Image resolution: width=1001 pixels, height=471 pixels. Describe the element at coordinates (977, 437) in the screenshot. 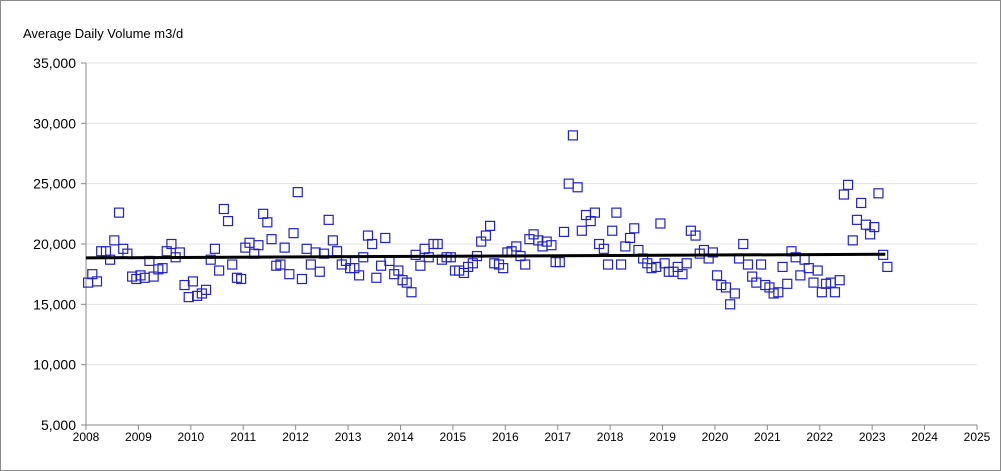

I see `x-tick-label: 2025` at that location.